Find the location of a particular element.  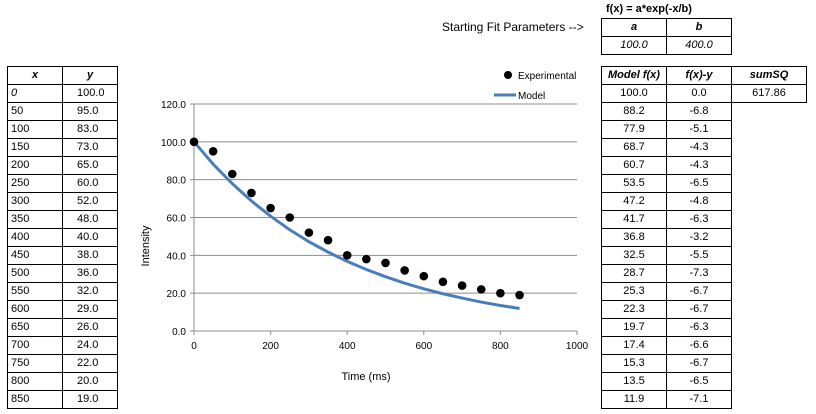

cell-x: 100 is located at coordinates (35, 129).